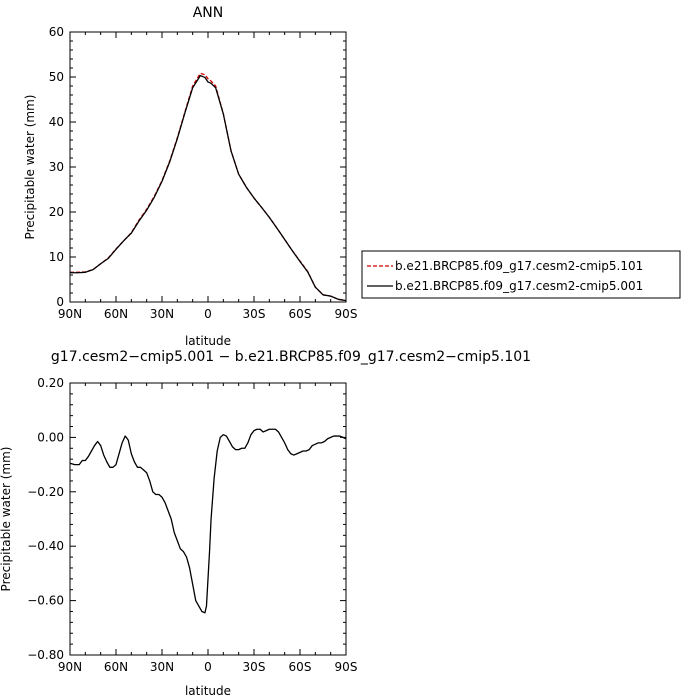 Image resolution: width=700 pixels, height=700 pixels. I want to click on y-tick-label: 0, so click(60, 302).